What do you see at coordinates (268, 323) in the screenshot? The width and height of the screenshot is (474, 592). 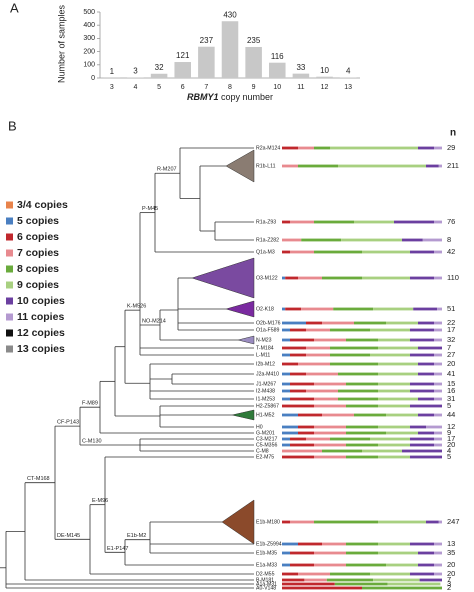 I see `haplogroup-label: O2b-M176` at bounding box center [268, 323].